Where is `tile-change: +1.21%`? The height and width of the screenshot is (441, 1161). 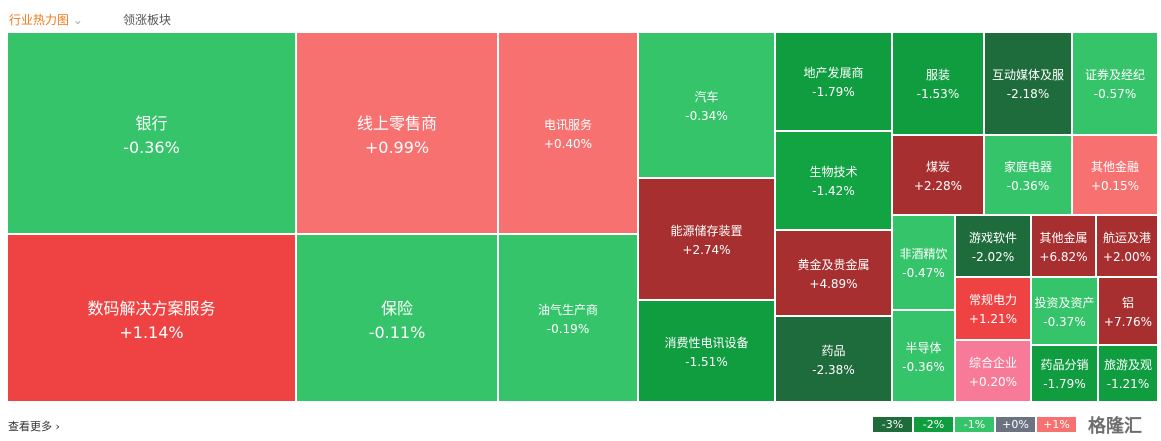
tile-change: +1.21% is located at coordinates (993, 319).